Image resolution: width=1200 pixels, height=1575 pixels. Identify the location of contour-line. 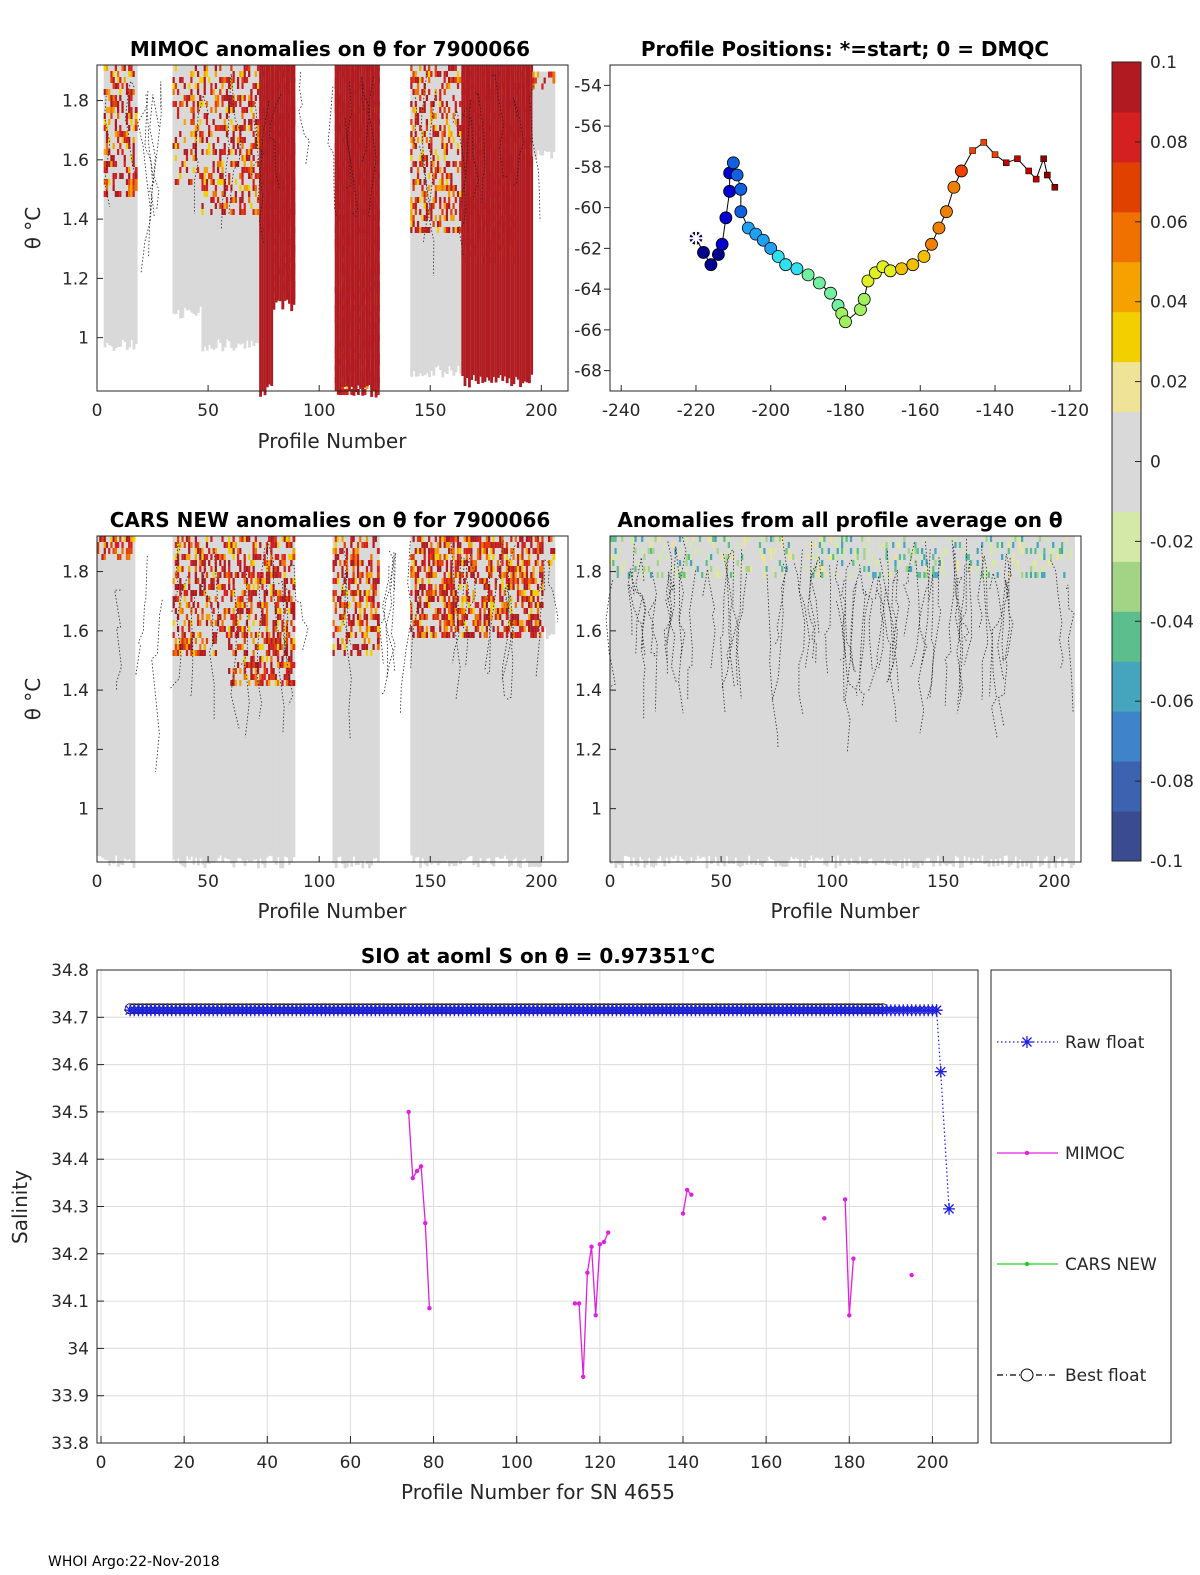
(470, 153).